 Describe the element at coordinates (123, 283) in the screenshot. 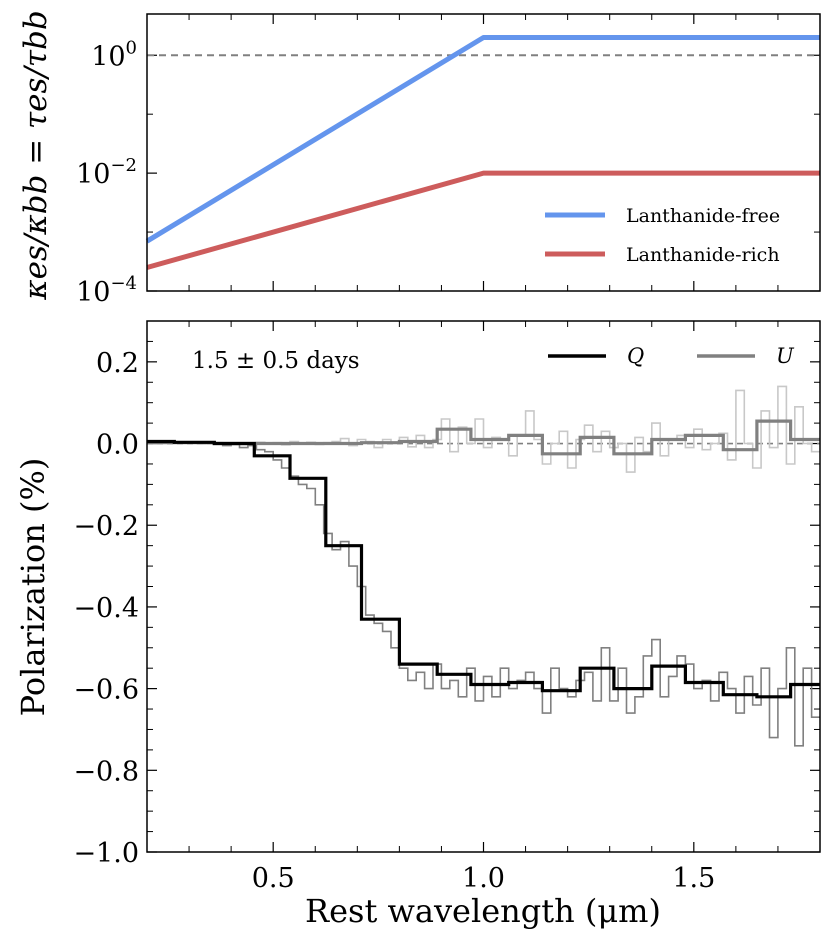

I see `top-y-tick-exponent: −4` at that location.